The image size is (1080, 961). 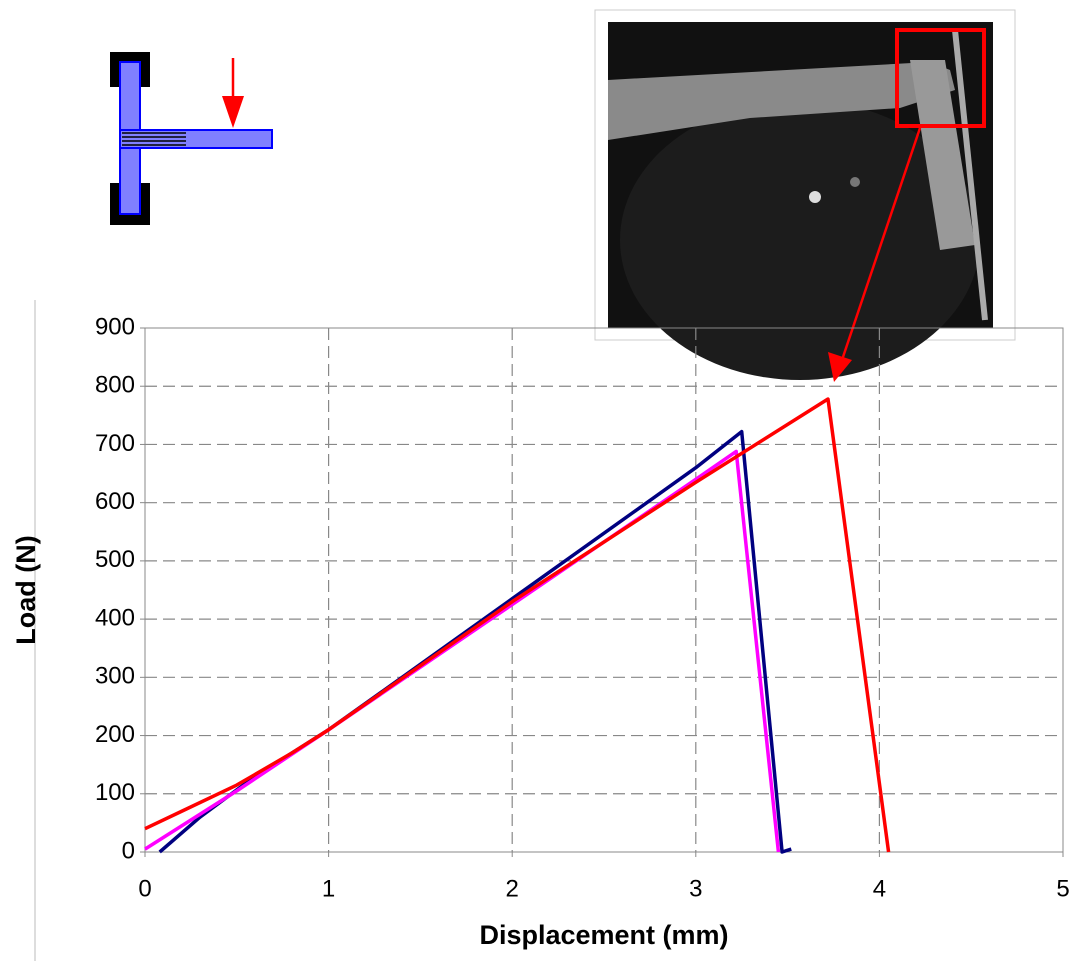 What do you see at coordinates (115, 443) in the screenshot?
I see `y-tick-label: 700` at bounding box center [115, 443].